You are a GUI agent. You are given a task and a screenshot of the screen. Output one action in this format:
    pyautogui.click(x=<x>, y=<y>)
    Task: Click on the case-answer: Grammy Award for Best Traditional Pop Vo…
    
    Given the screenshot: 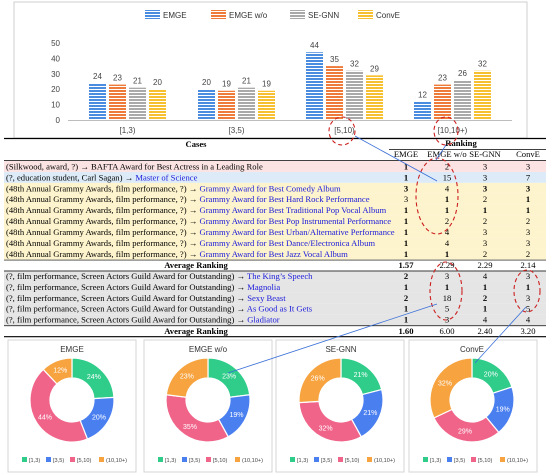 What is the action you would take?
    pyautogui.click(x=292, y=210)
    